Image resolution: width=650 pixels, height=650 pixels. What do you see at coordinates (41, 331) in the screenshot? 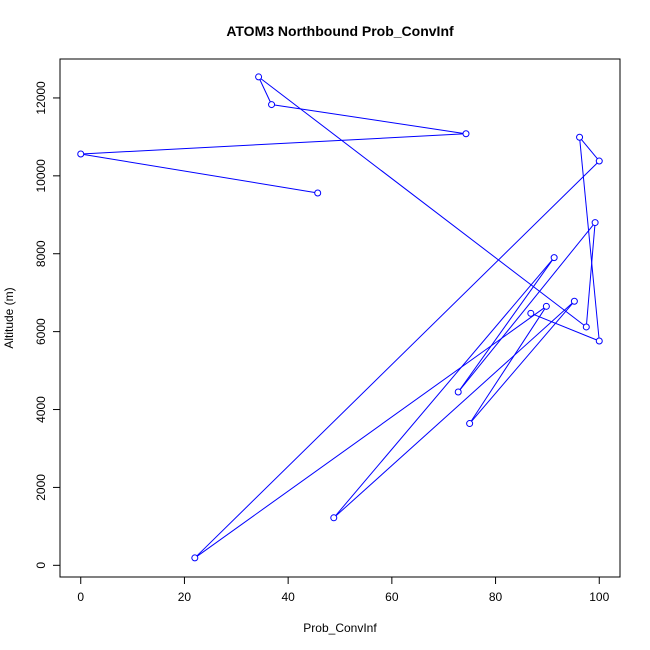
I see `y-tick-label: 6000` at bounding box center [41, 331].